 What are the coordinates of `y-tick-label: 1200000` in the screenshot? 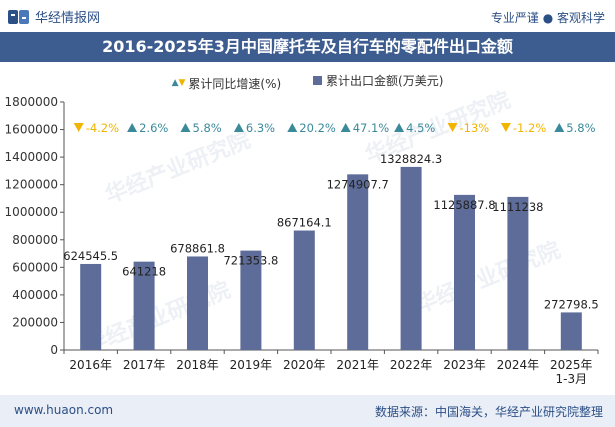 It's located at (31, 185).